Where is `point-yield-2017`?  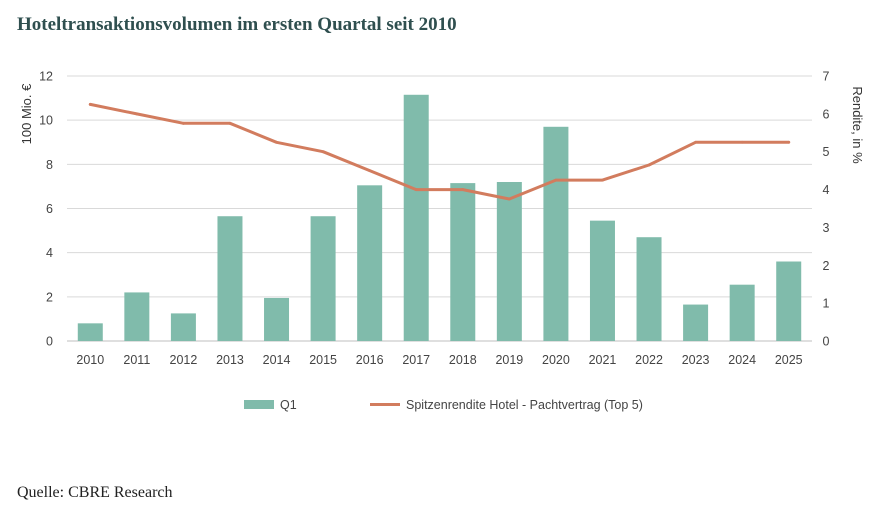 point-yield-2017 is located at coordinates (416, 189).